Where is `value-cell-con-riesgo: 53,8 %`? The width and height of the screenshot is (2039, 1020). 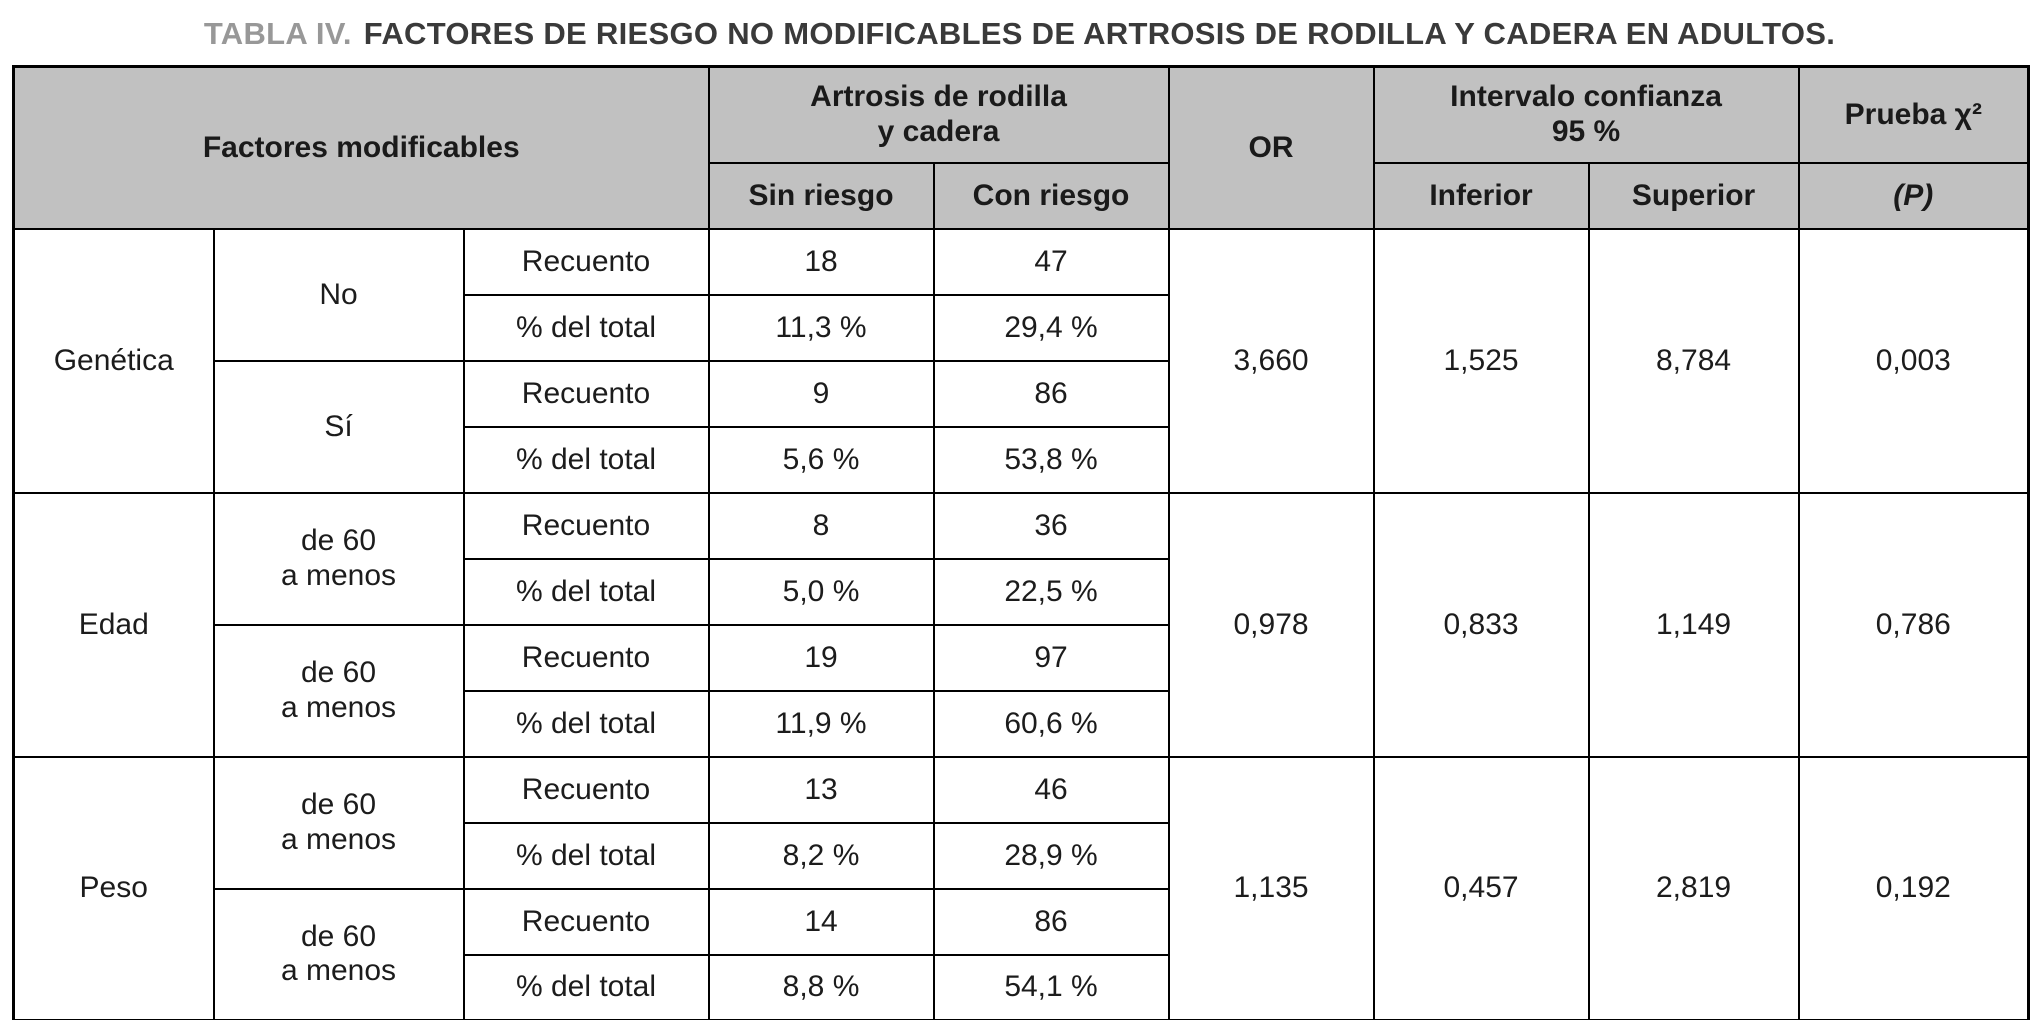 value-cell-con-riesgo: 53,8 % is located at coordinates (1051, 459).